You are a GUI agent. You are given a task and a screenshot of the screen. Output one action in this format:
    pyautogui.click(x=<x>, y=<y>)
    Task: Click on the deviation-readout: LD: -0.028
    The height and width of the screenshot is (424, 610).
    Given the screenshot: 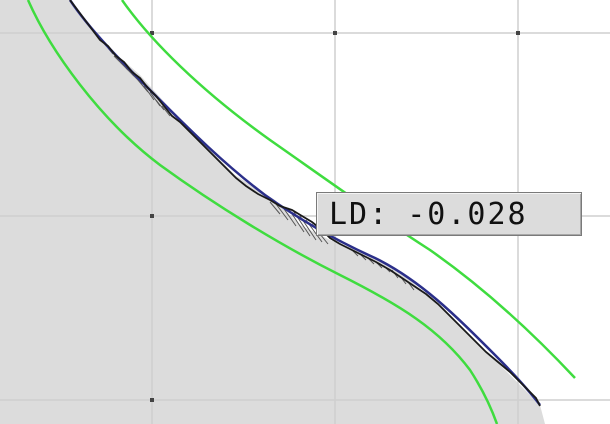 What is the action you would take?
    pyautogui.click(x=449, y=214)
    